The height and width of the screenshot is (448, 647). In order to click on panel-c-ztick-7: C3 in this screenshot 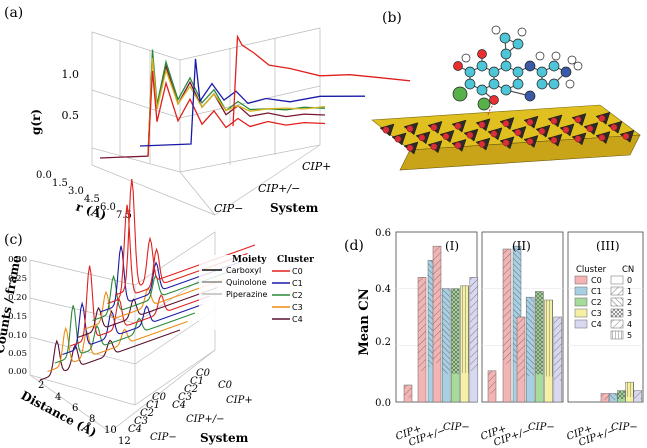, I will do `click(185, 397)`.